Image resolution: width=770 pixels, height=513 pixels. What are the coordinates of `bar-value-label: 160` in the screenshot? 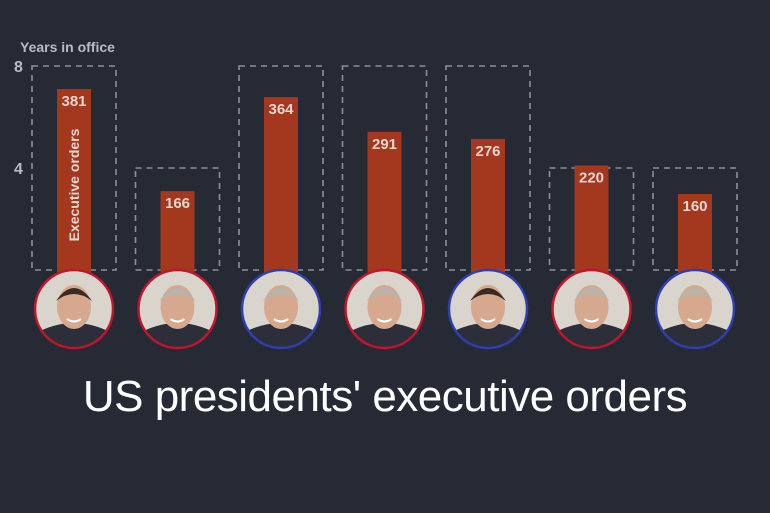 It's located at (694, 206).